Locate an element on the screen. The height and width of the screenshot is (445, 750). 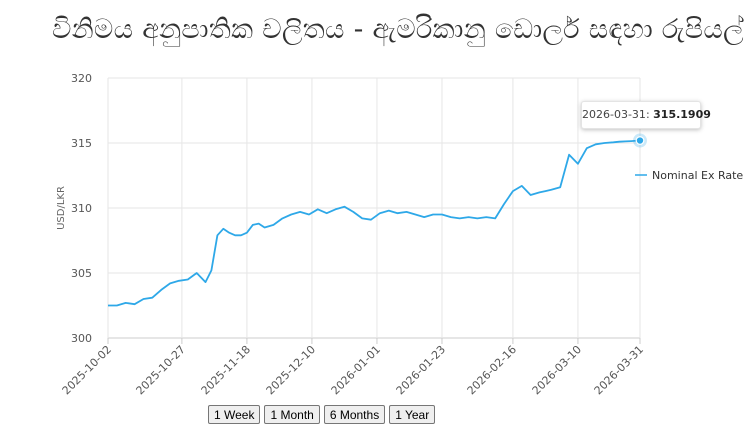
range-1-week-button: 1 Week is located at coordinates (234, 414).